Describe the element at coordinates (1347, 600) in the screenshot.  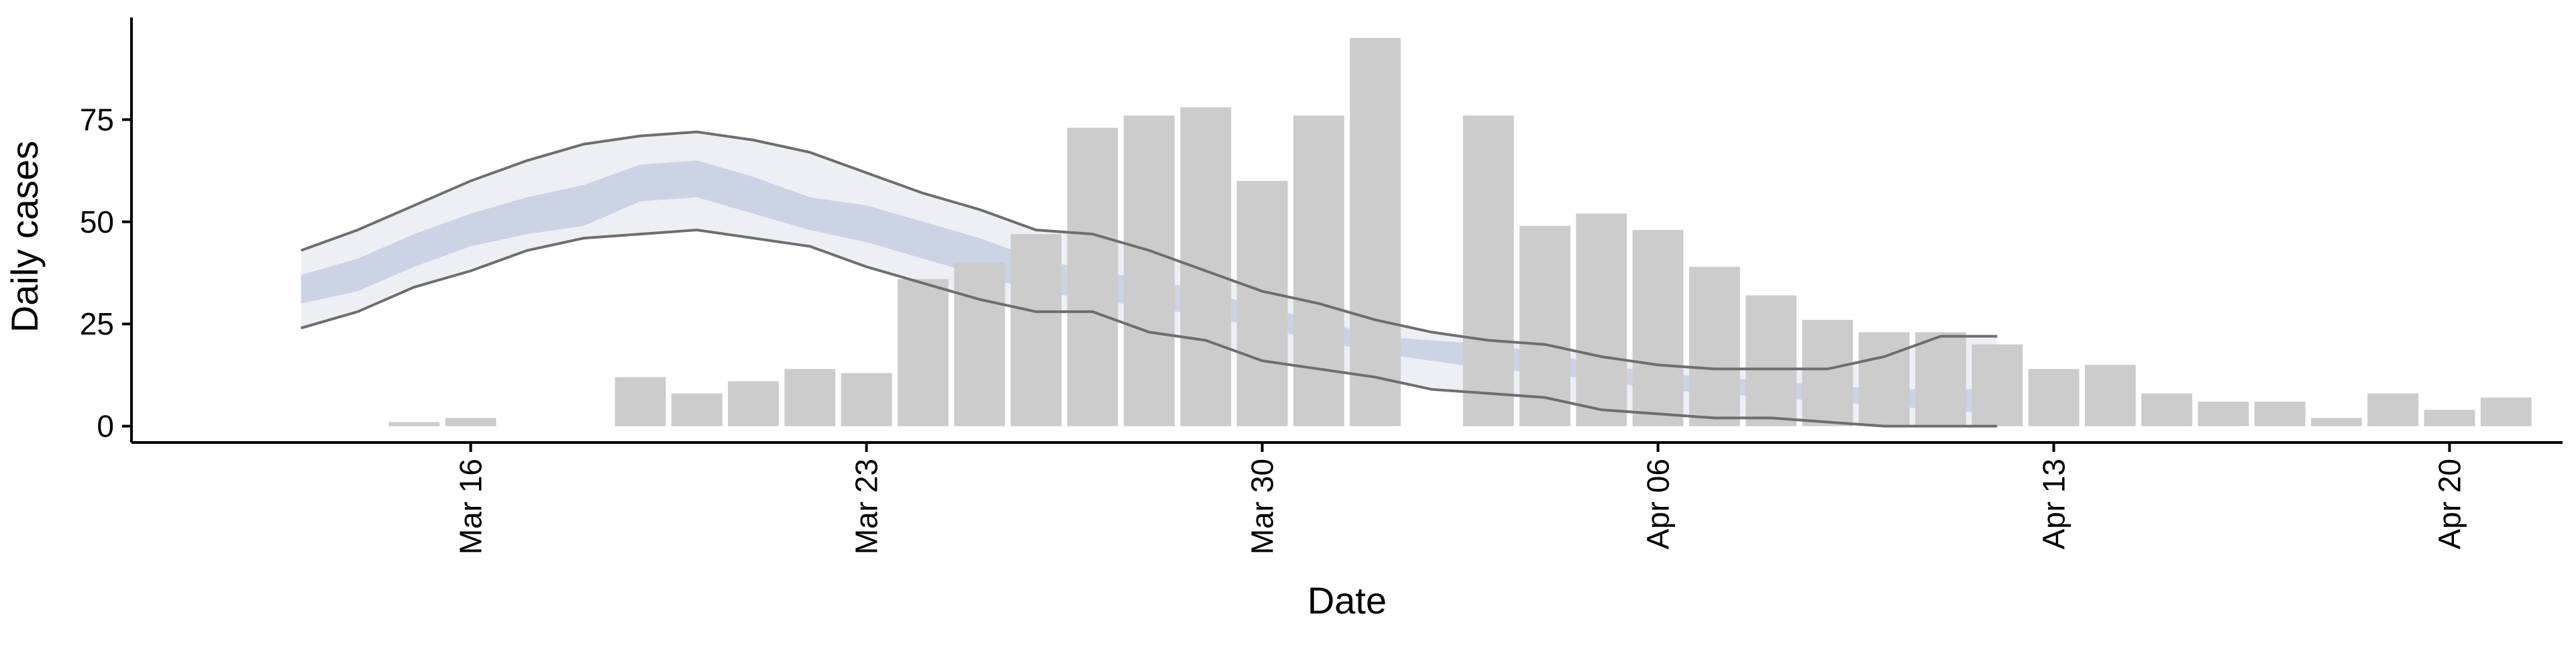
I see `x-axis-title: Date` at that location.